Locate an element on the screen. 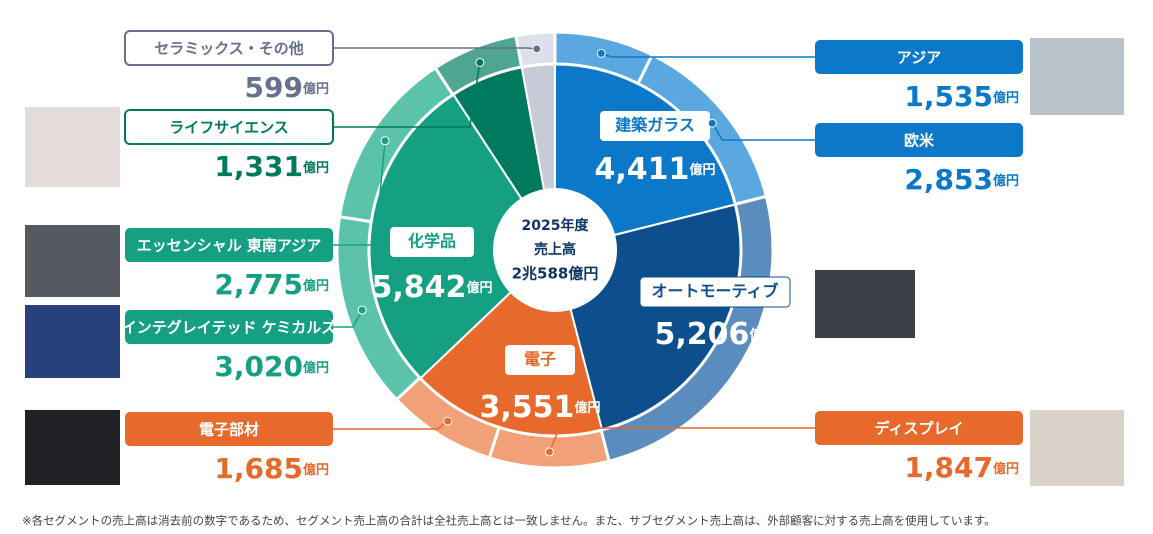  value-label: 5,206億円 is located at coordinates (715, 334).